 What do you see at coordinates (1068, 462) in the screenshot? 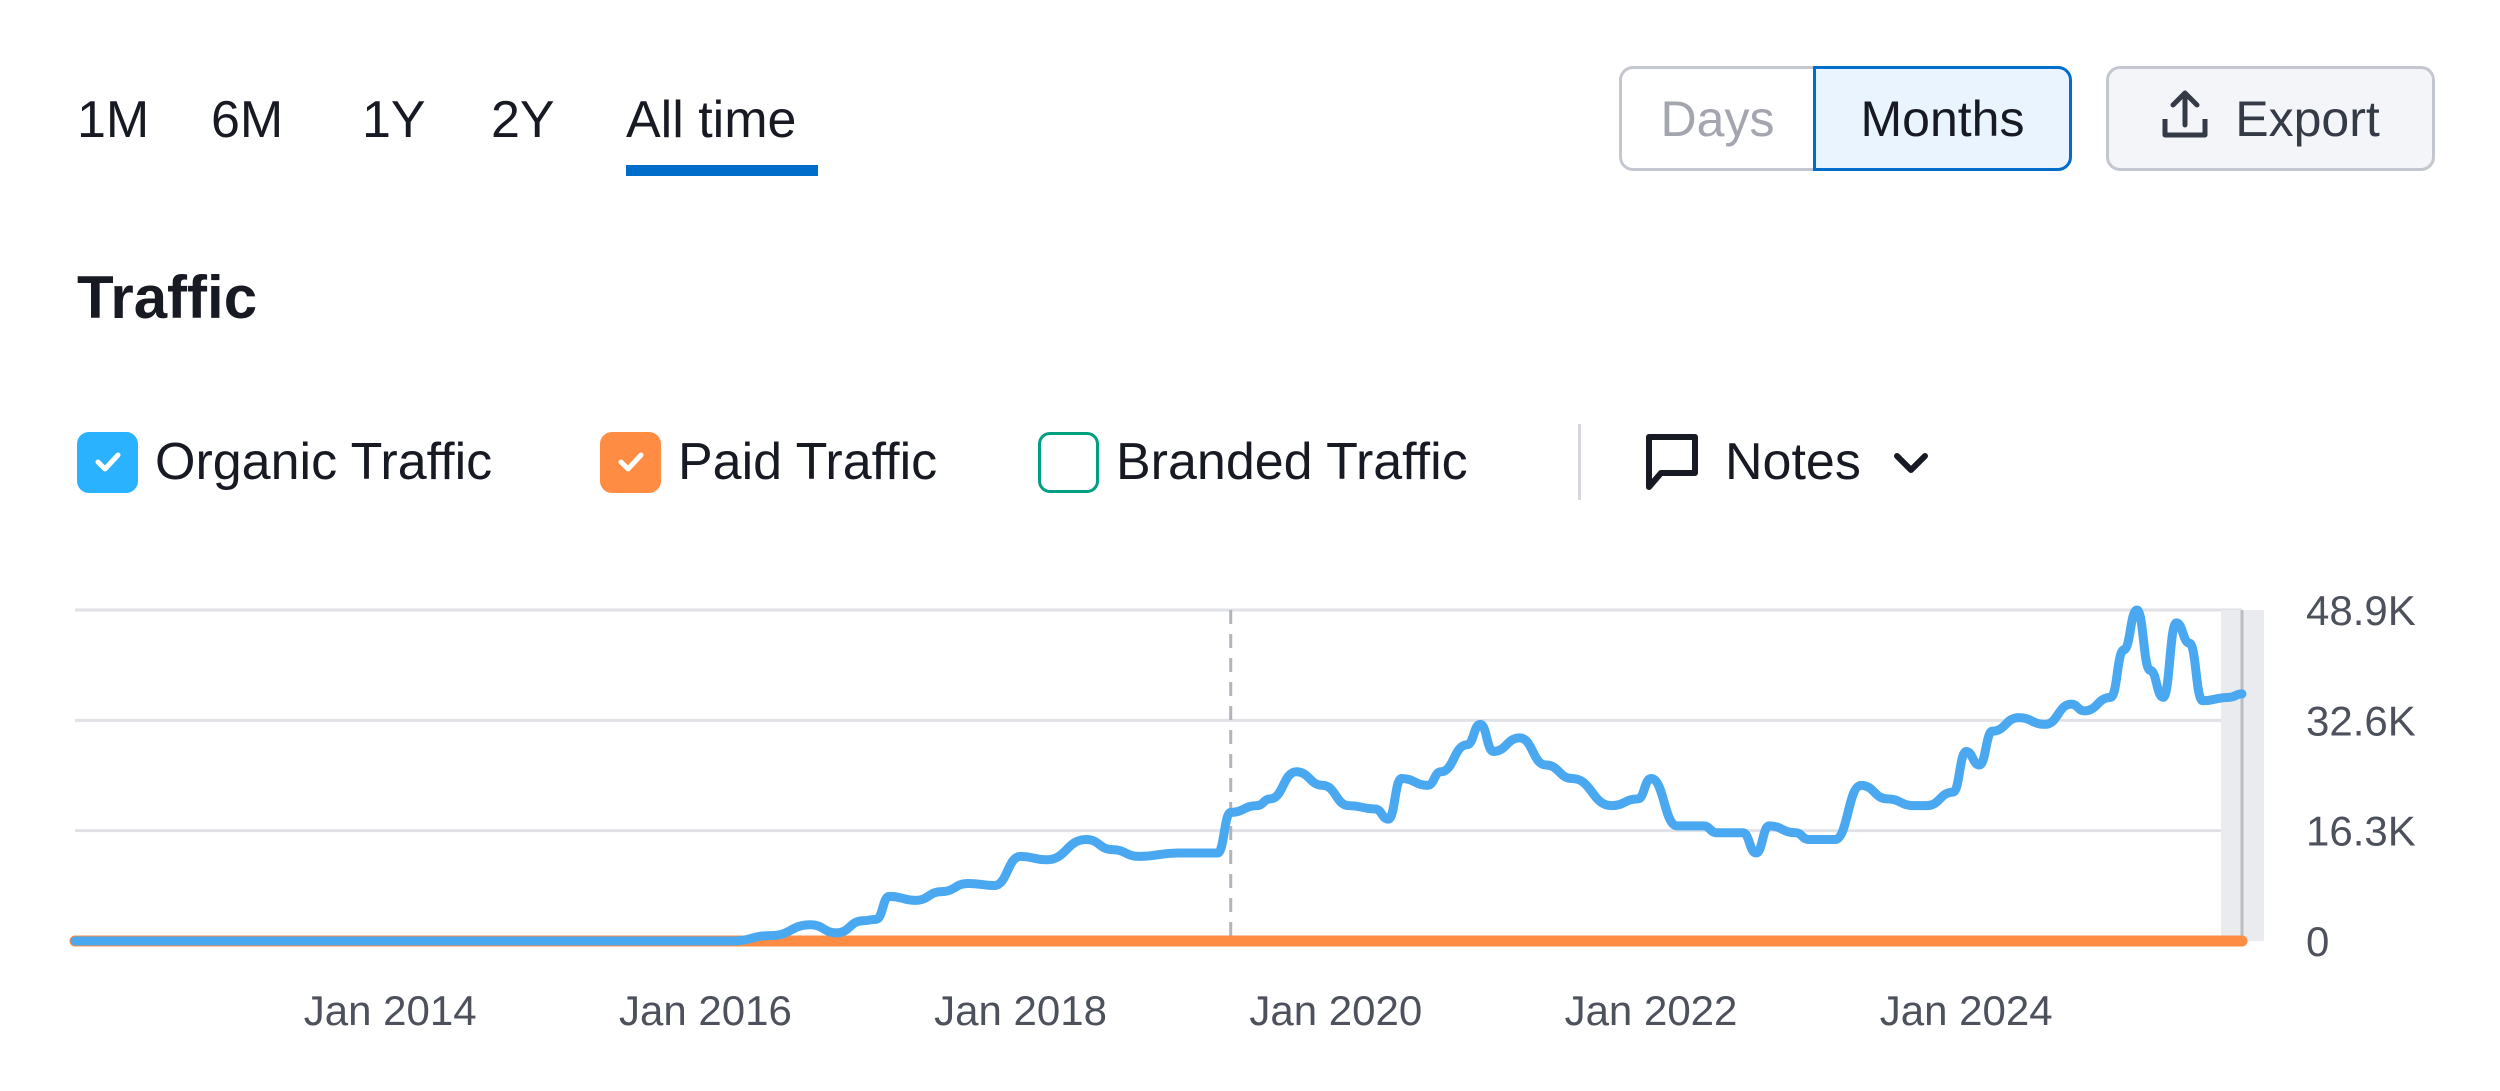
I see `branded-checkbox` at bounding box center [1068, 462].